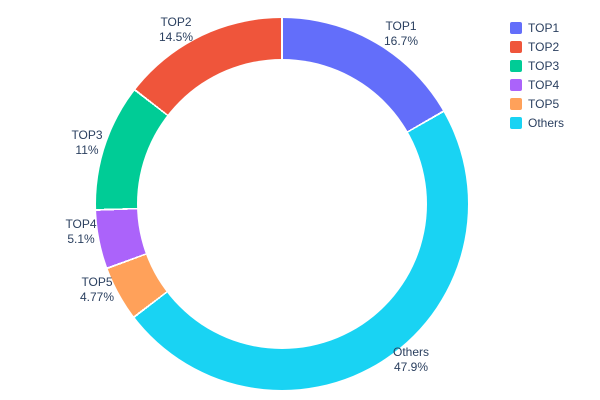 This screenshot has width=600, height=400. What do you see at coordinates (537, 75) in the screenshot?
I see `legend: TOP1 TOP2 TOP3 TOP4 TOP5 Others` at bounding box center [537, 75].